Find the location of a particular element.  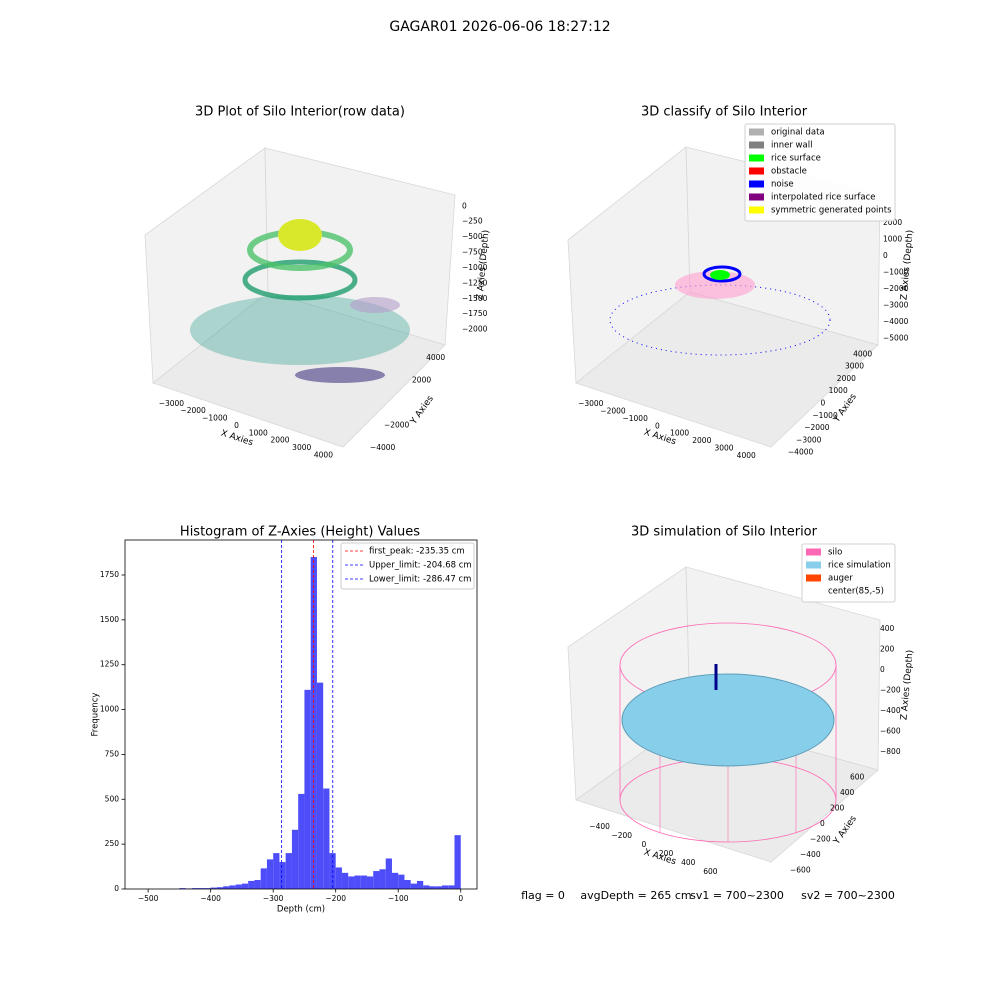

chart-title: Histogram of Z-Axies (Height) Values is located at coordinates (300, 532).